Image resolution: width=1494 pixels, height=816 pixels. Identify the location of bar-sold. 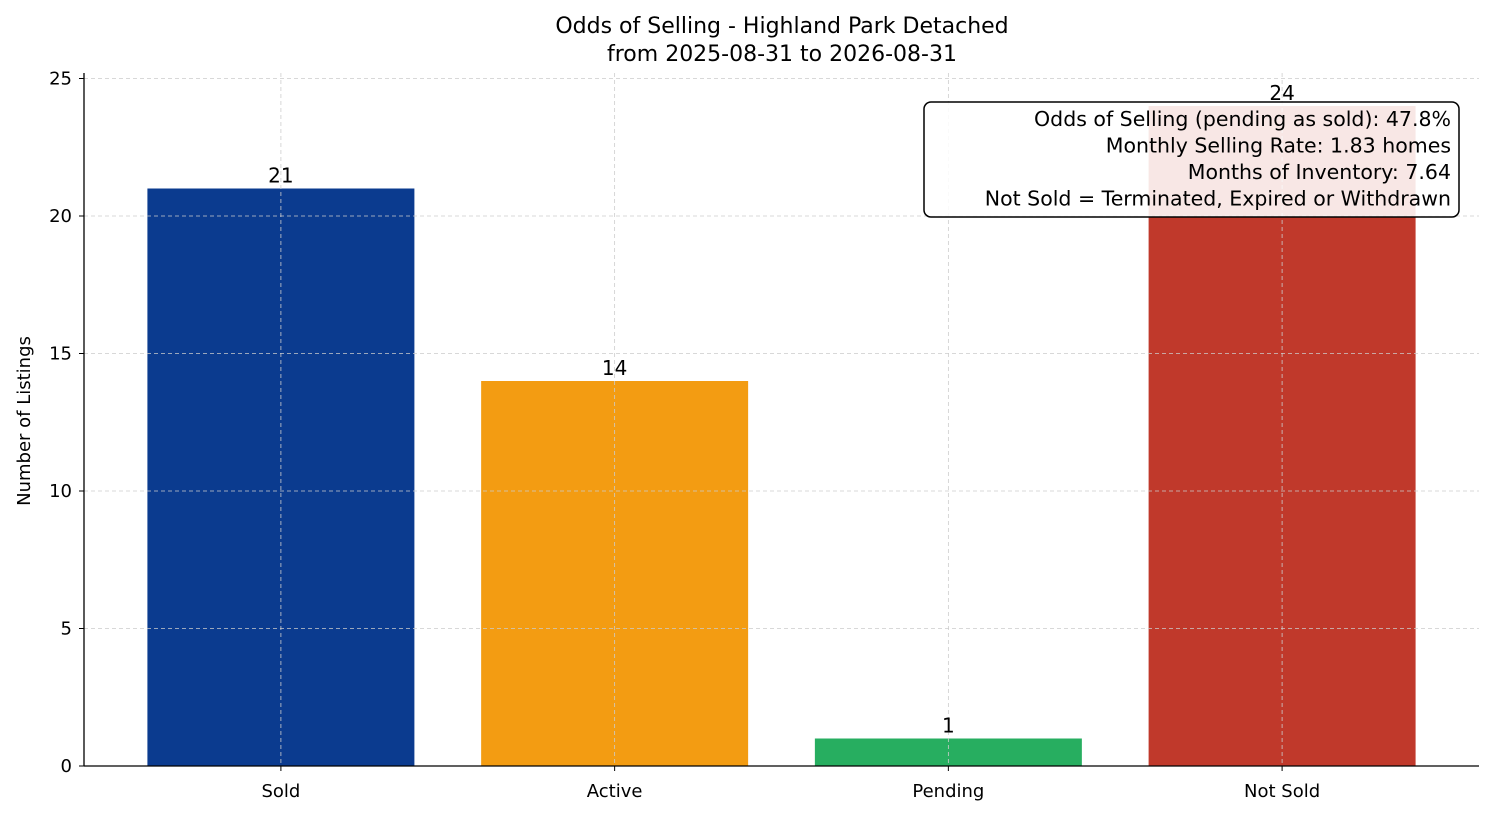
(281, 477).